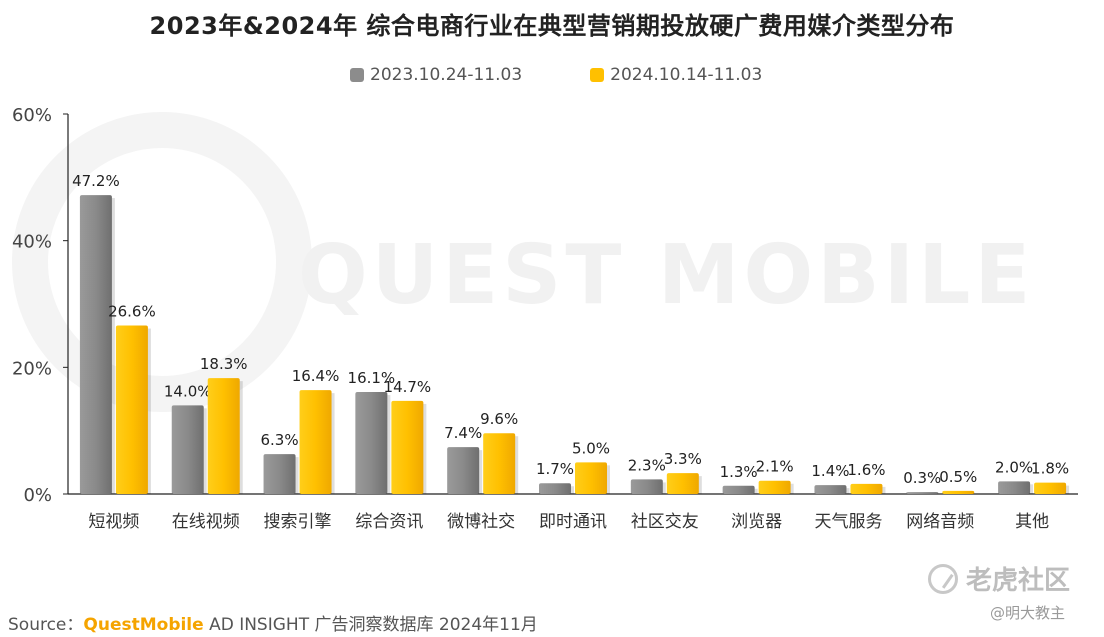 This screenshot has height=637, width=1104. Describe the element at coordinates (372, 378) in the screenshot. I see `bar-label-2023: 16.1%` at that location.